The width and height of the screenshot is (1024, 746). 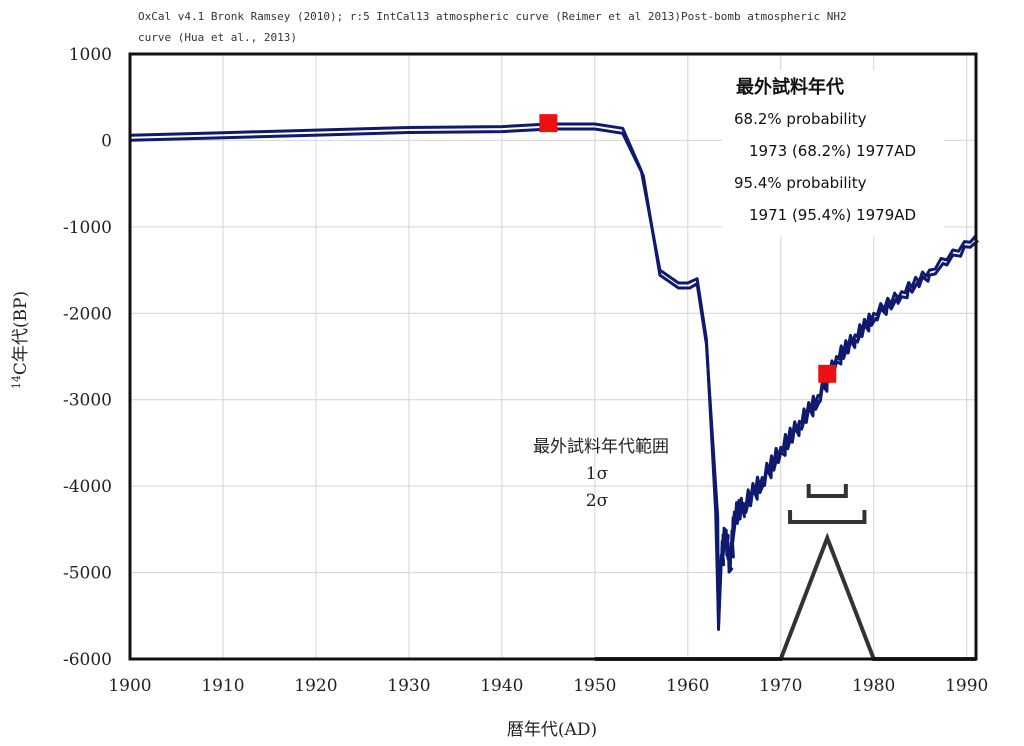 I want to click on y-tick-label: -6000, so click(x=87, y=660).